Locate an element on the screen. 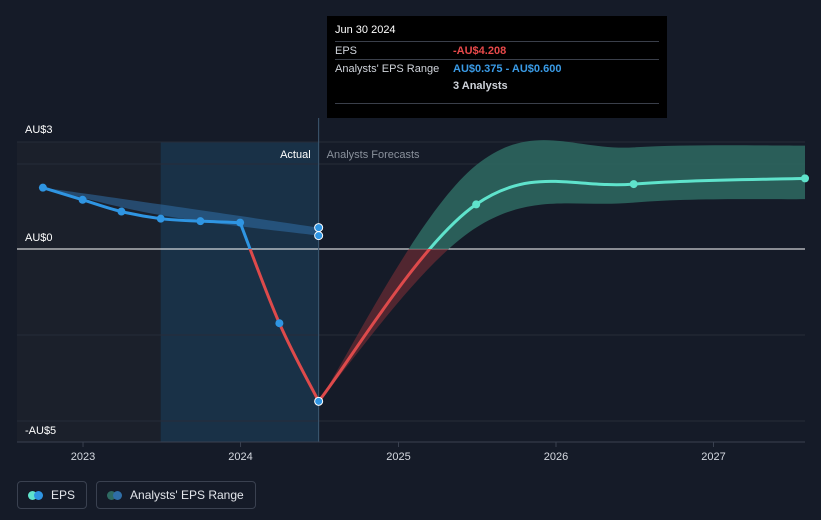 Image resolution: width=821 pixels, height=520 pixels. eps-forecast-line-negative is located at coordinates (374, 326).